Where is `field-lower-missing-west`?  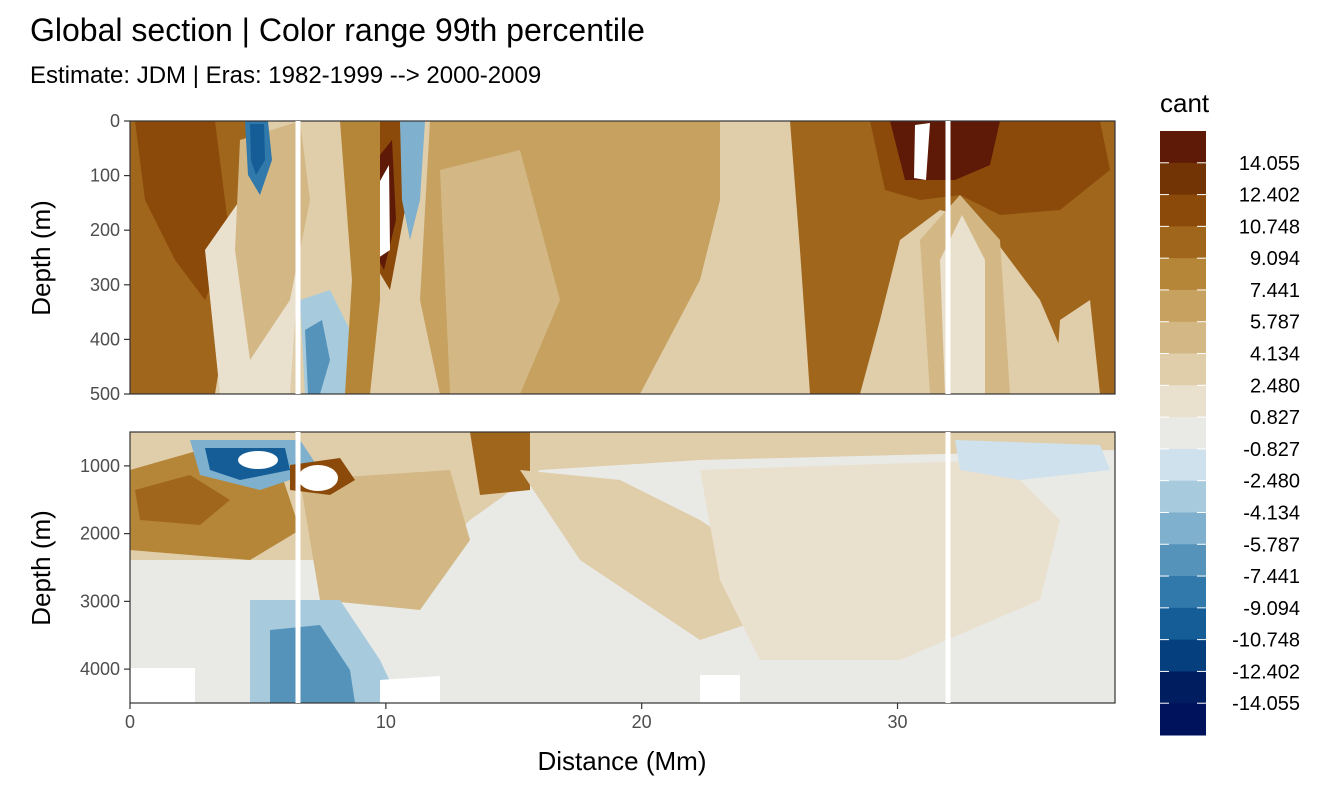
field-lower-missing-west is located at coordinates (258, 460).